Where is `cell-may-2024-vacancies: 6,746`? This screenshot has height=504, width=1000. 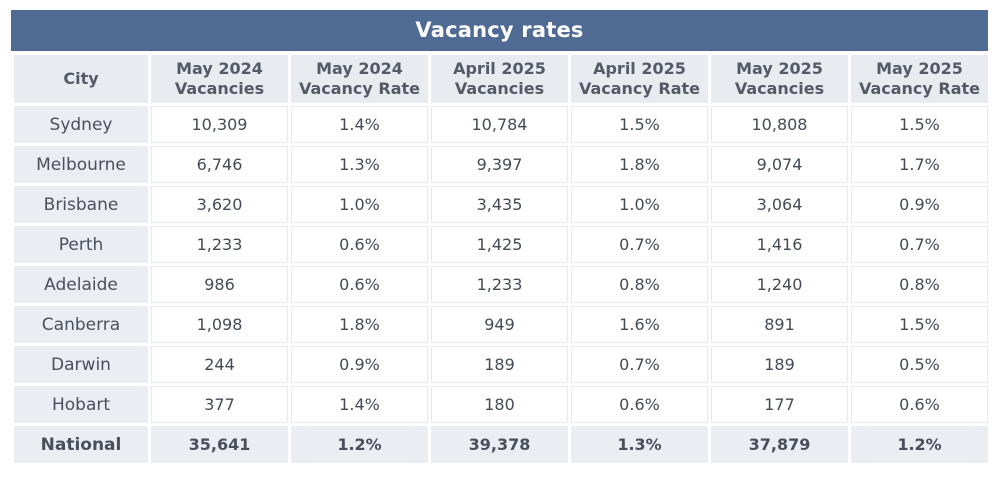 cell-may-2024-vacancies: 6,746 is located at coordinates (219, 164).